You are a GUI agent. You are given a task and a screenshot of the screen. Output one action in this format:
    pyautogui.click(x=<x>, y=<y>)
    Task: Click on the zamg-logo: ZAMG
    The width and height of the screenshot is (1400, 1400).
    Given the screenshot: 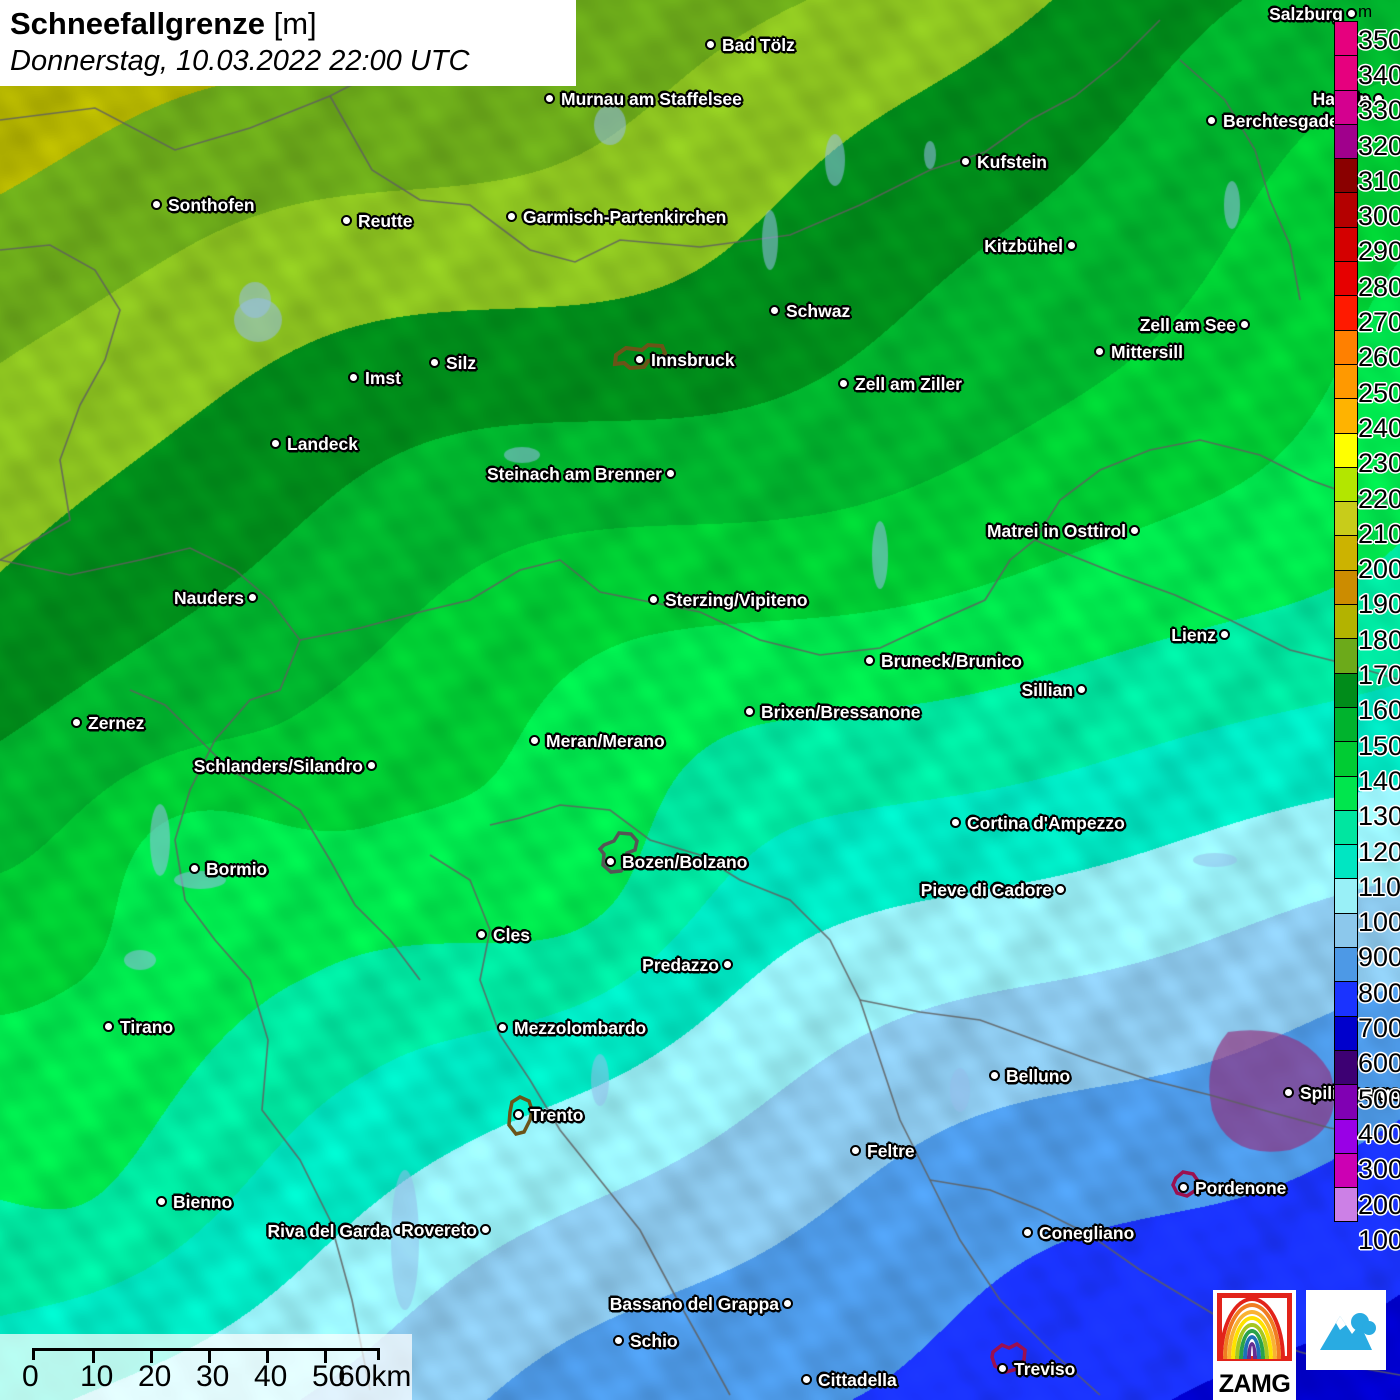 What is the action you would take?
    pyautogui.click(x=1254, y=1345)
    